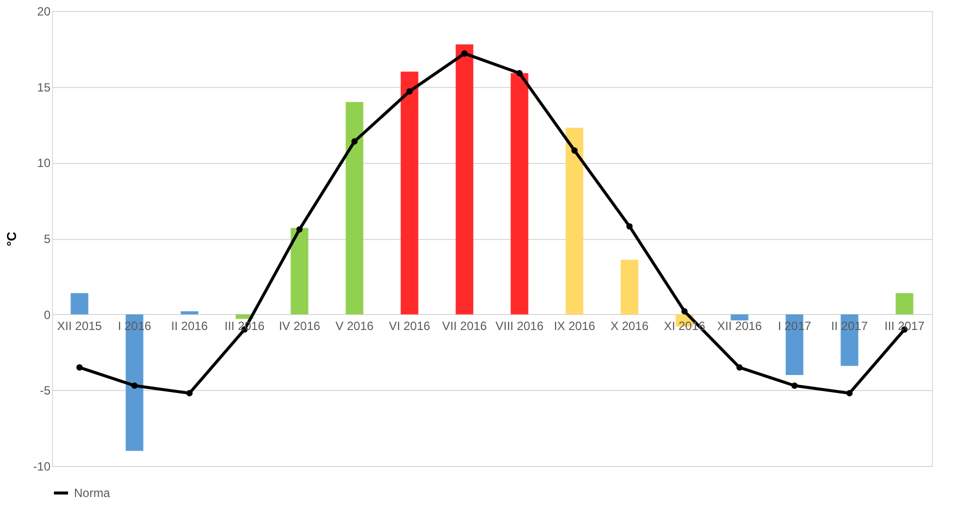 This screenshot has height=531, width=977. Describe the element at coordinates (79, 325) in the screenshot. I see `x-tick-label: XII 2015` at that location.